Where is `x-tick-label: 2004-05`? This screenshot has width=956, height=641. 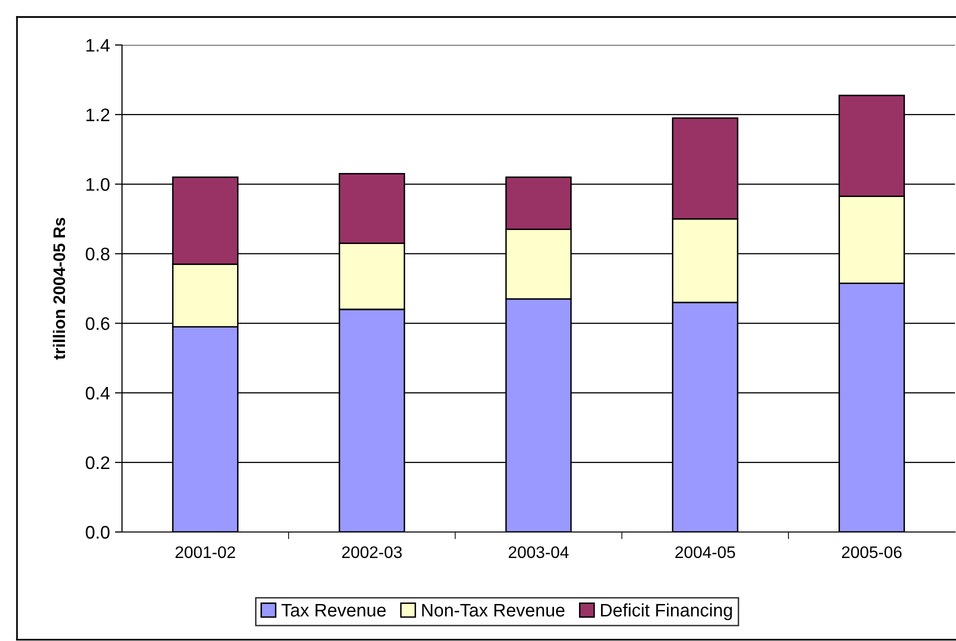
x-tick-label: 2004-05 is located at coordinates (705, 552).